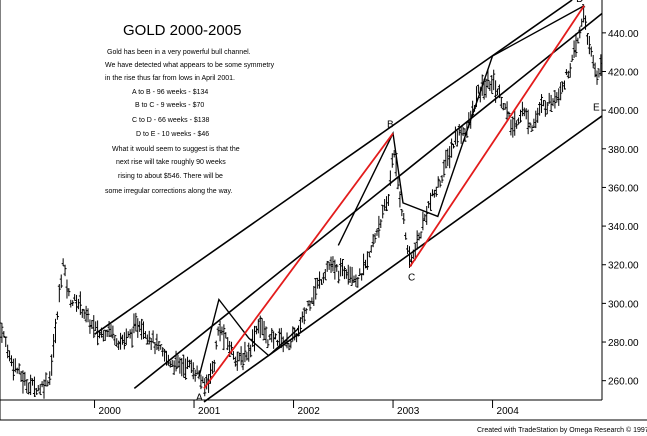 Image resolution: width=647 pixels, height=436 pixels. Describe the element at coordinates (596, 108) in the screenshot. I see `point-label: E` at that location.